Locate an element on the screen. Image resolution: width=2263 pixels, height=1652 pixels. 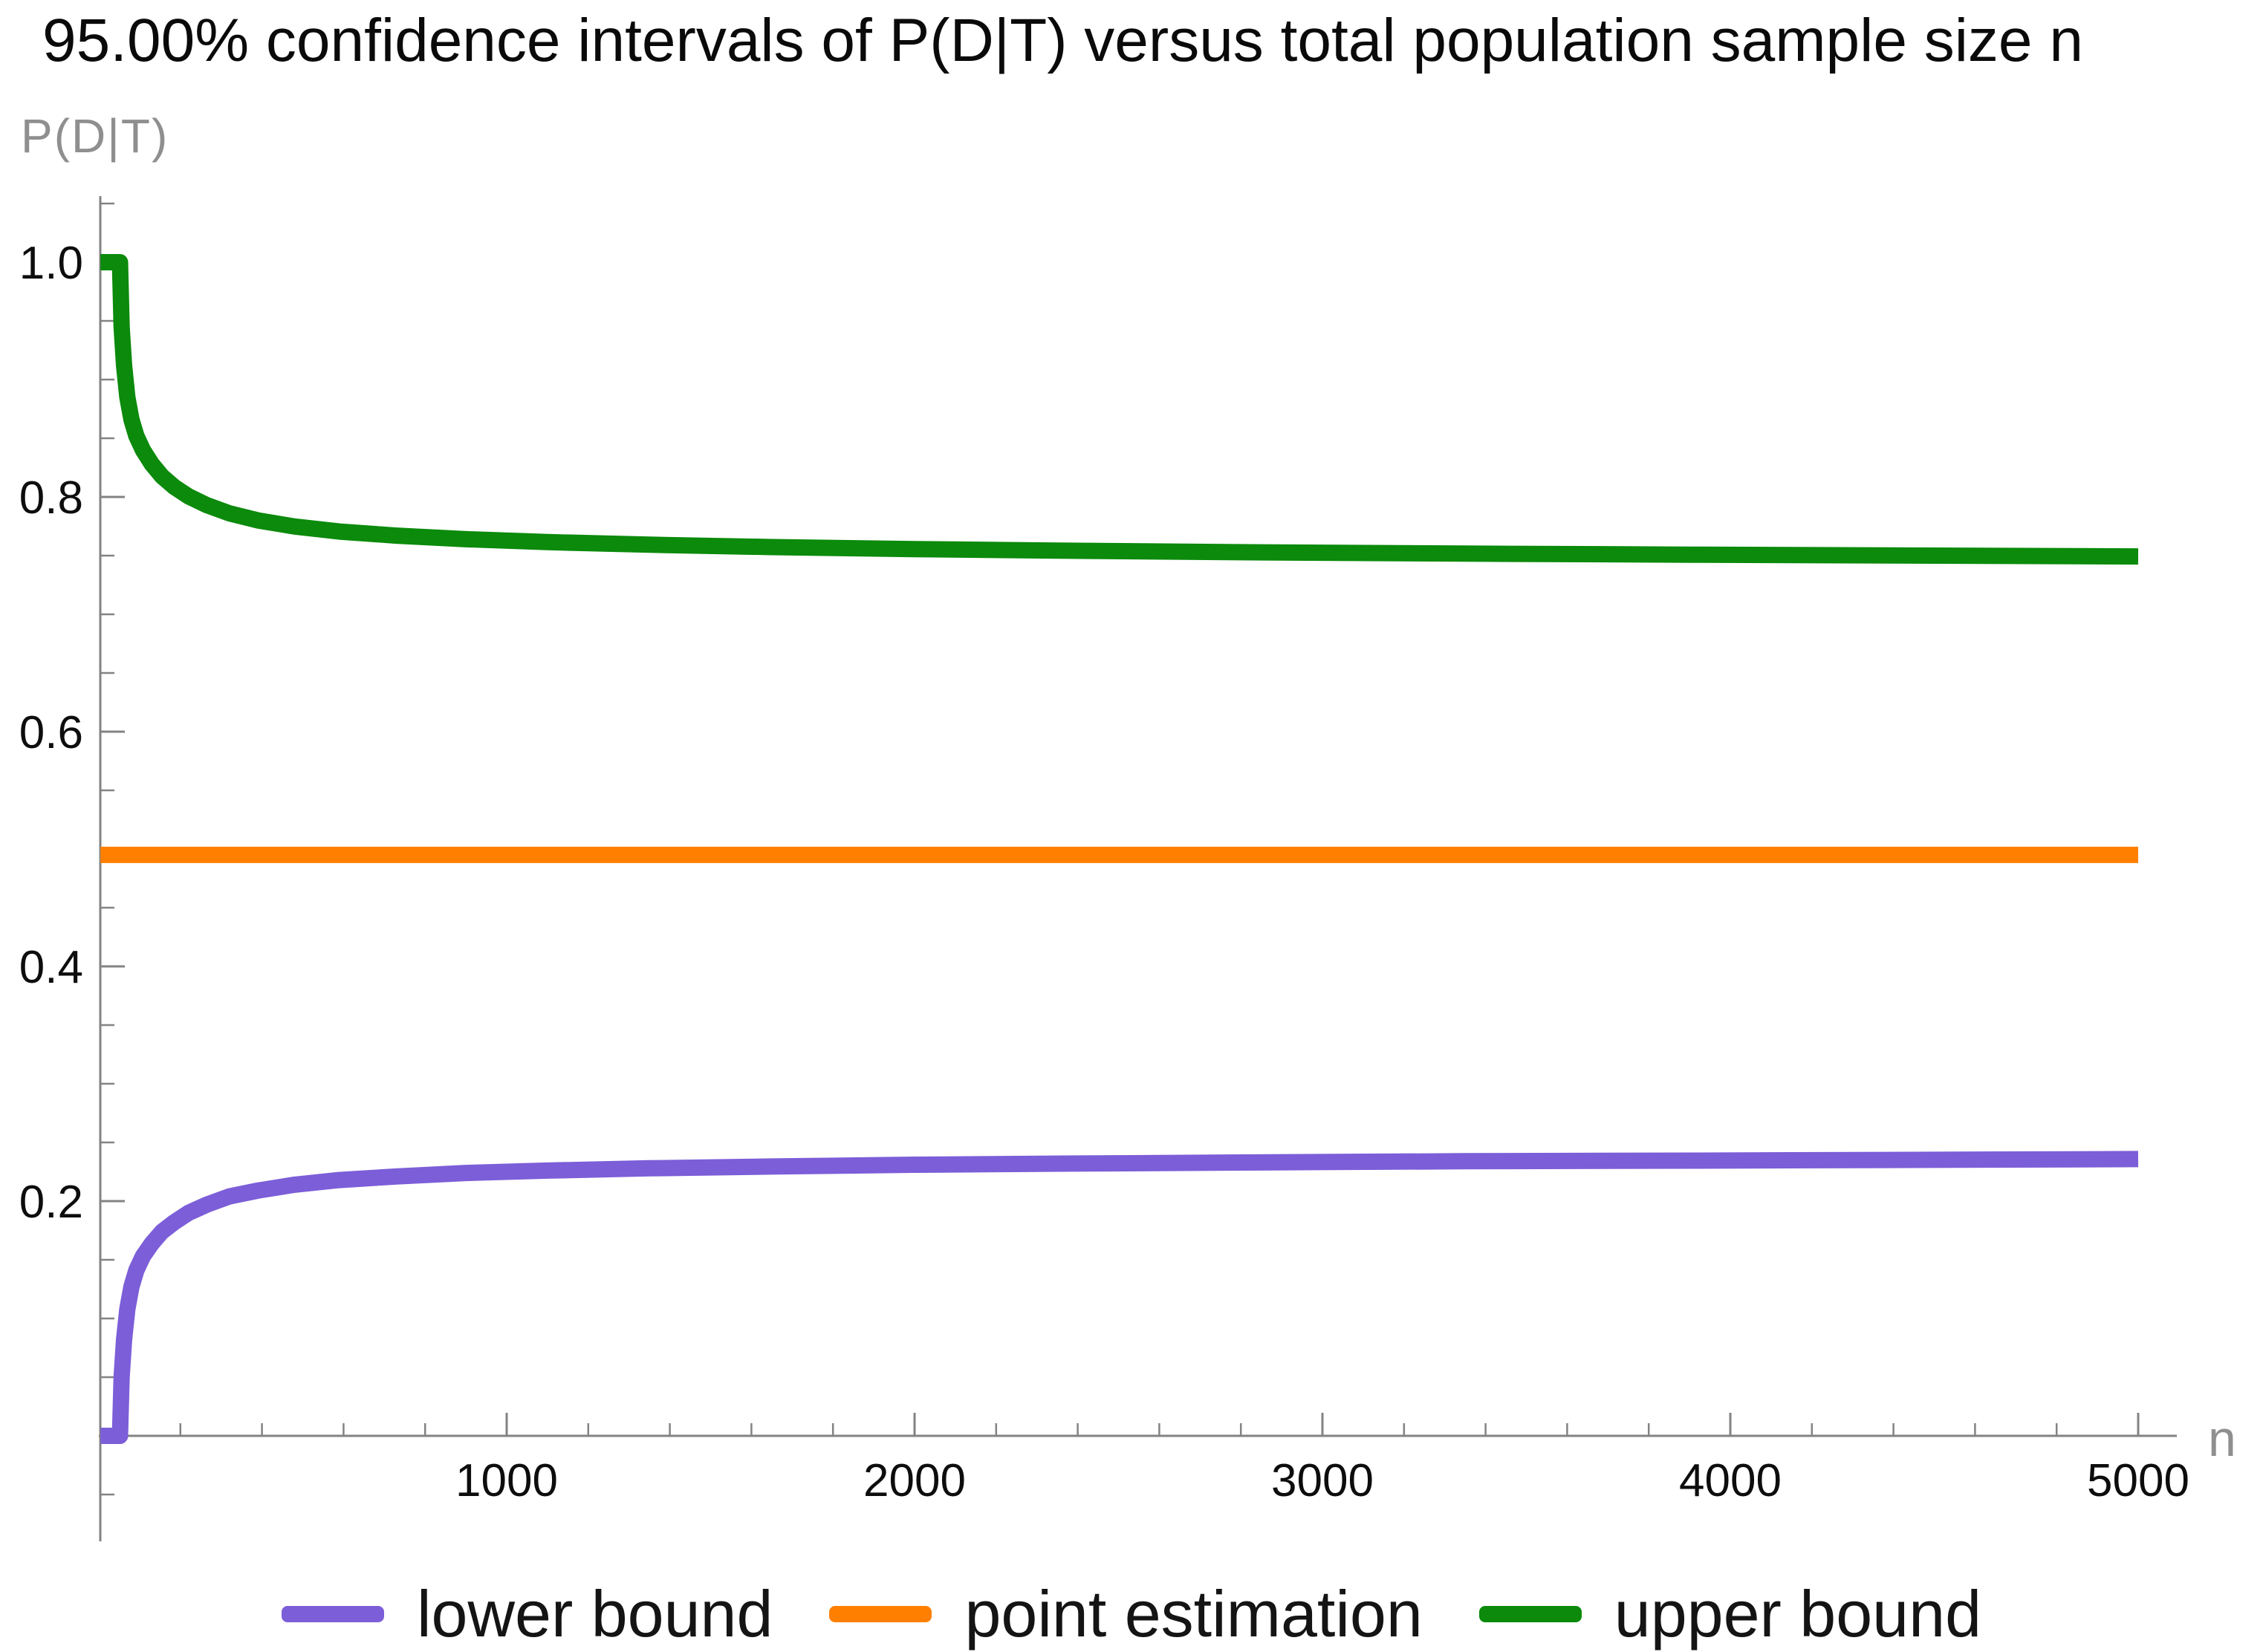
y-tick-label: 1.0 is located at coordinates (51, 263).